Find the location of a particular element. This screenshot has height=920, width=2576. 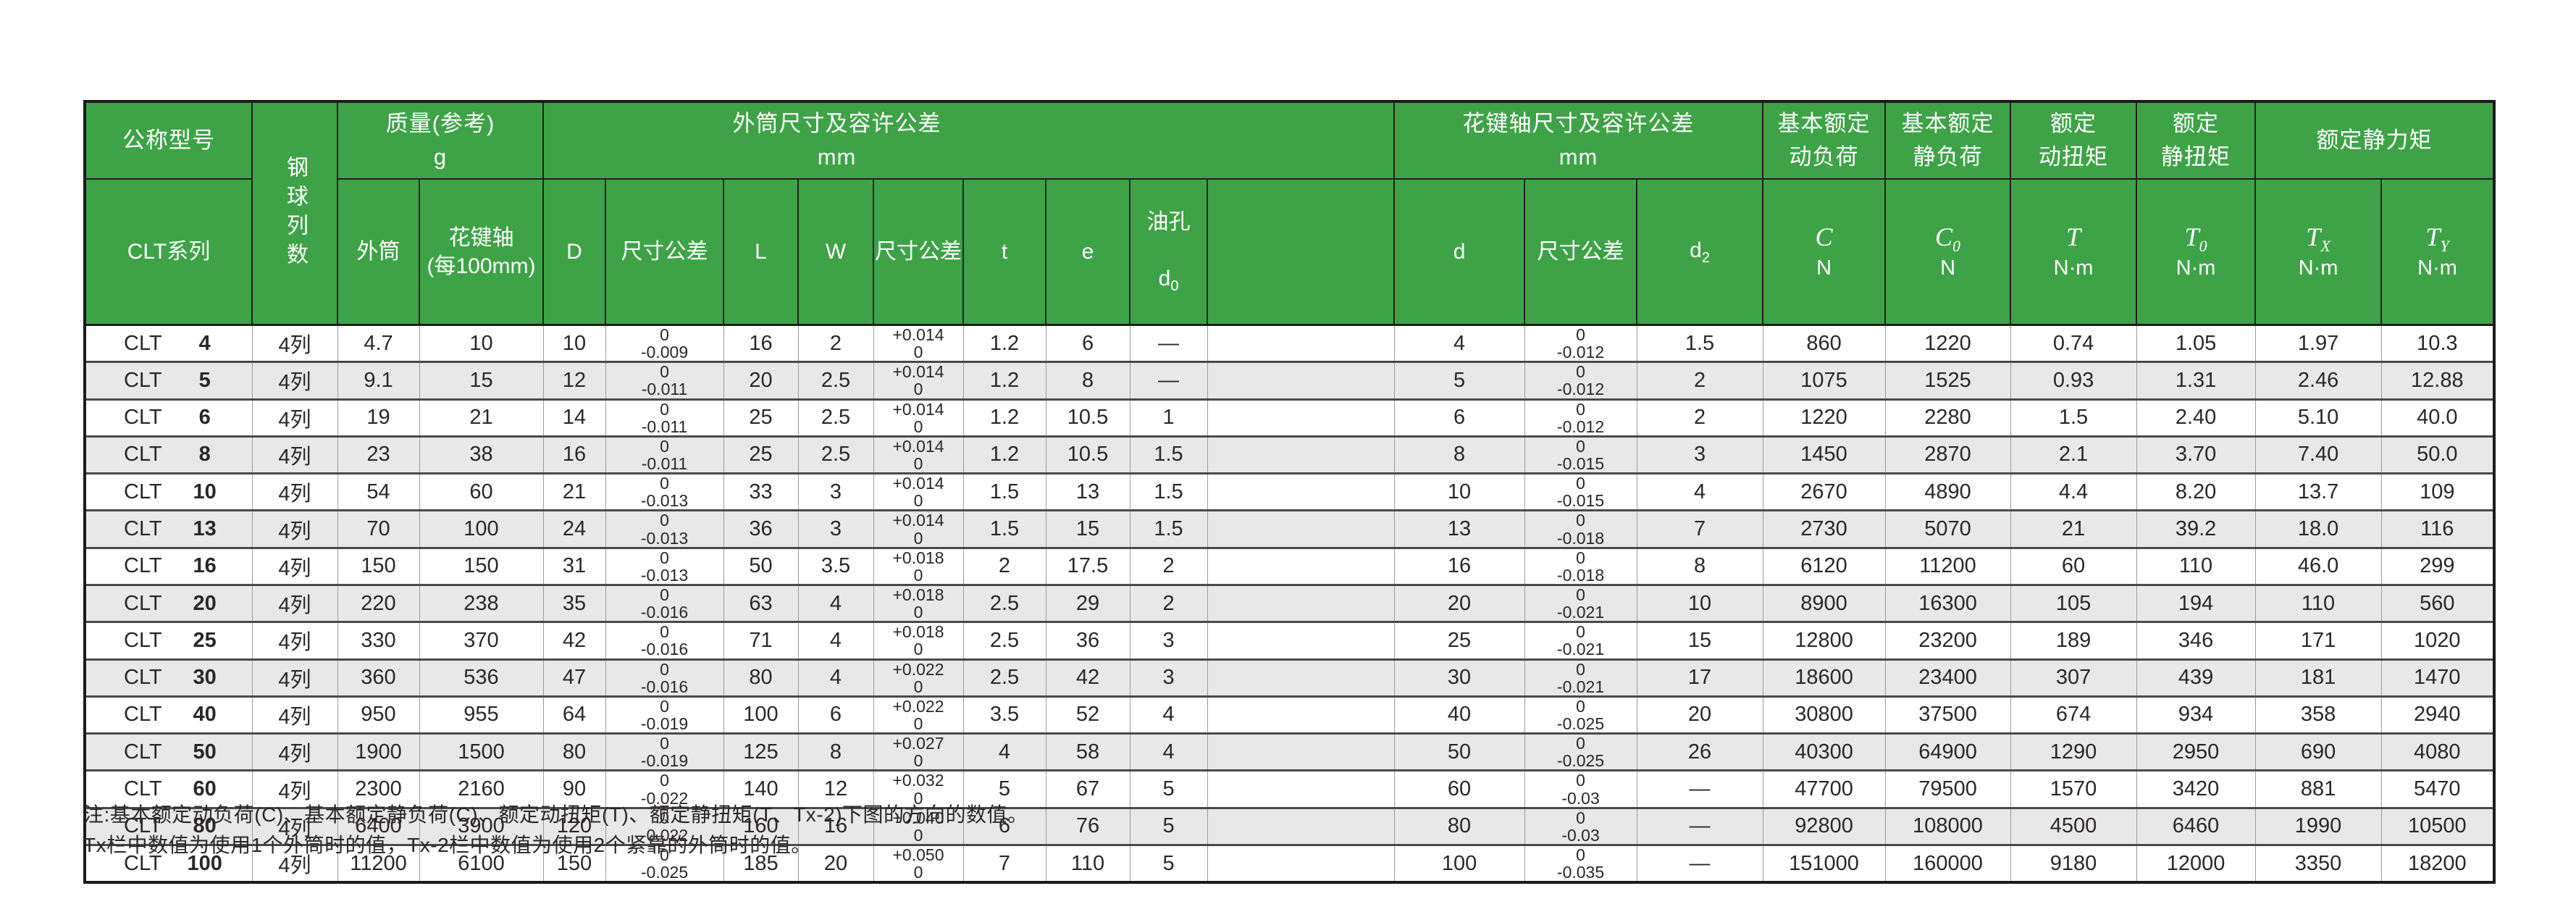

cell-W: 20 is located at coordinates (835, 863).